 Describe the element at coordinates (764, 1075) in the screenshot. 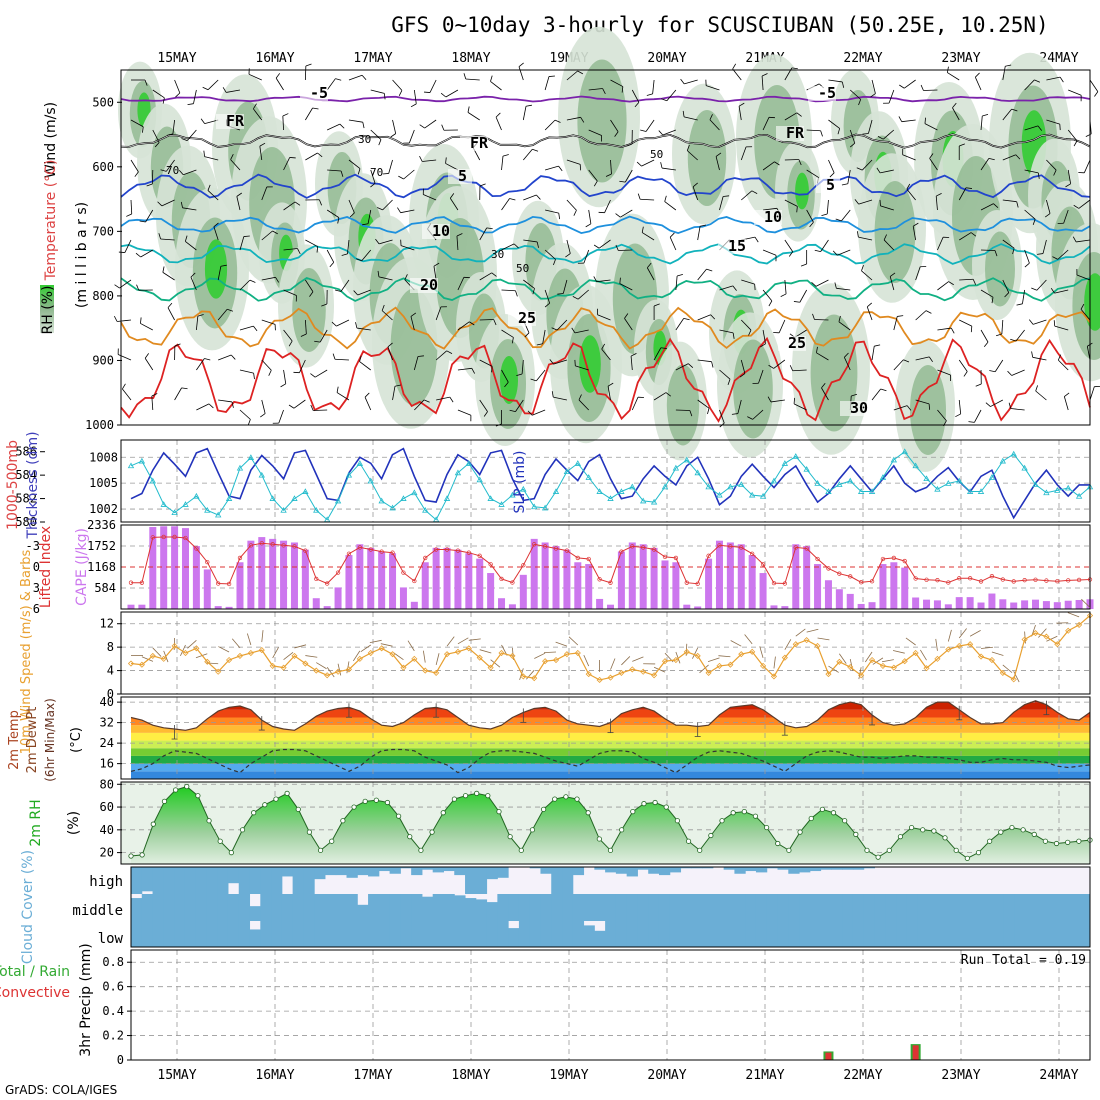

I see `date-label-bottom: 21MAY` at that location.